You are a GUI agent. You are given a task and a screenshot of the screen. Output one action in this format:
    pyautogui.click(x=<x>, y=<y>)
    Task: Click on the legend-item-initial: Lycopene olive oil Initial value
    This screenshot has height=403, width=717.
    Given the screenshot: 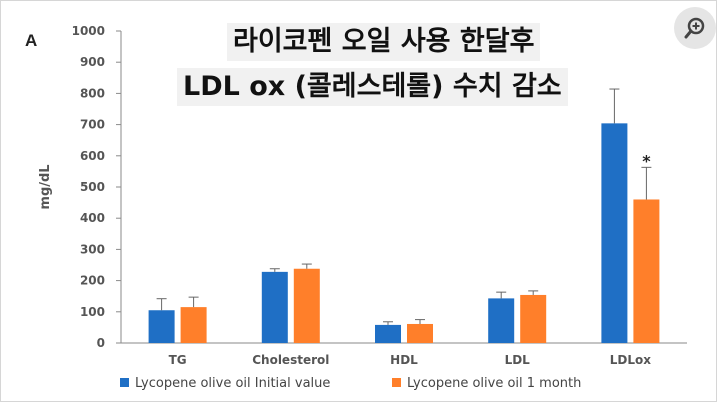 What is the action you would take?
    pyautogui.click(x=225, y=383)
    